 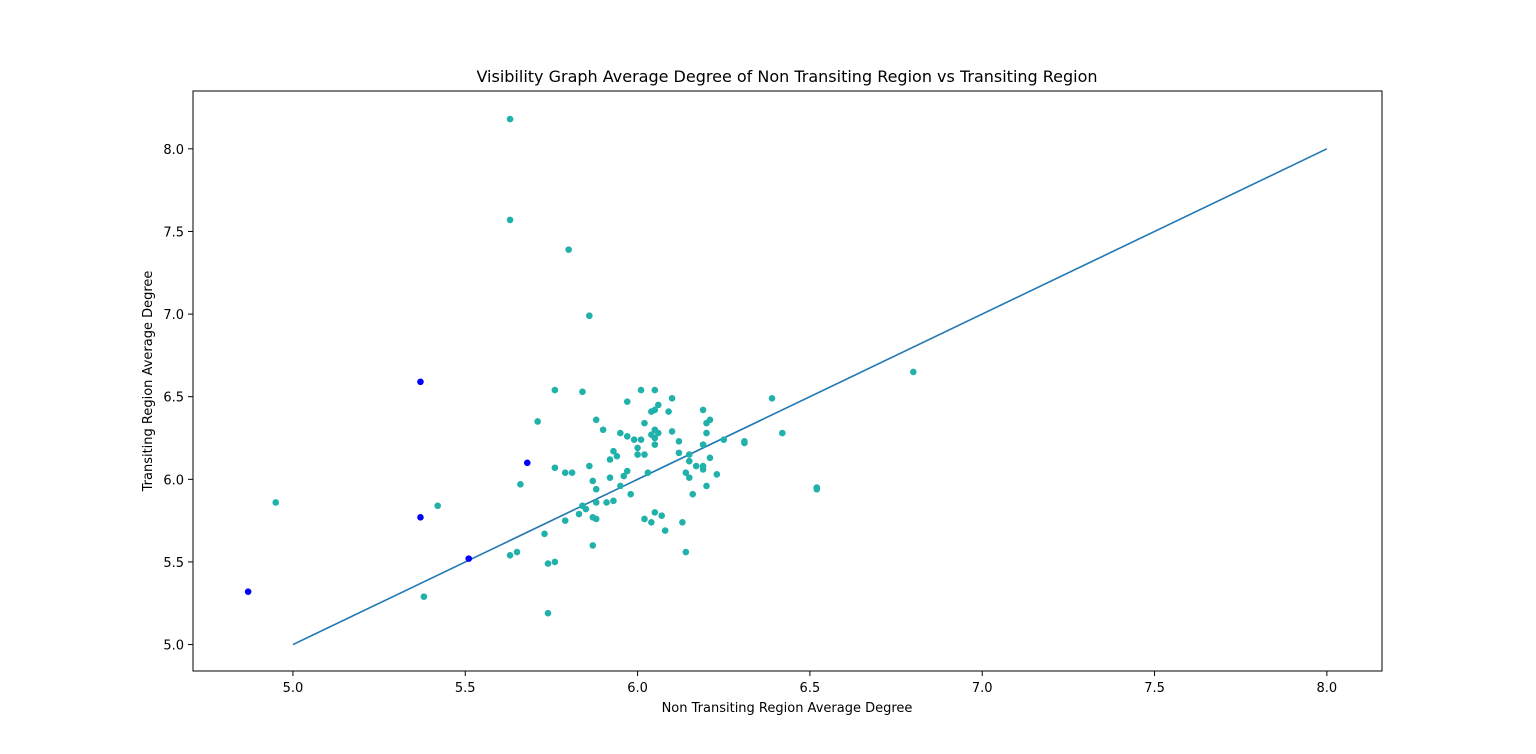 What do you see at coordinates (1327, 688) in the screenshot?
I see `x-tick-label: 8.0` at bounding box center [1327, 688].